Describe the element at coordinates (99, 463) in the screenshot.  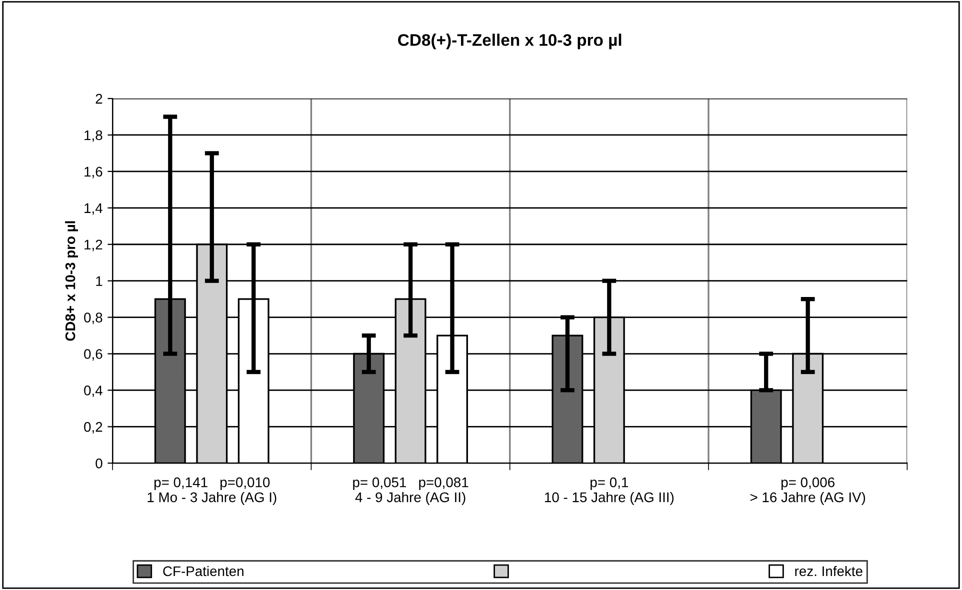
I see `y-tick-label: 0` at that location.